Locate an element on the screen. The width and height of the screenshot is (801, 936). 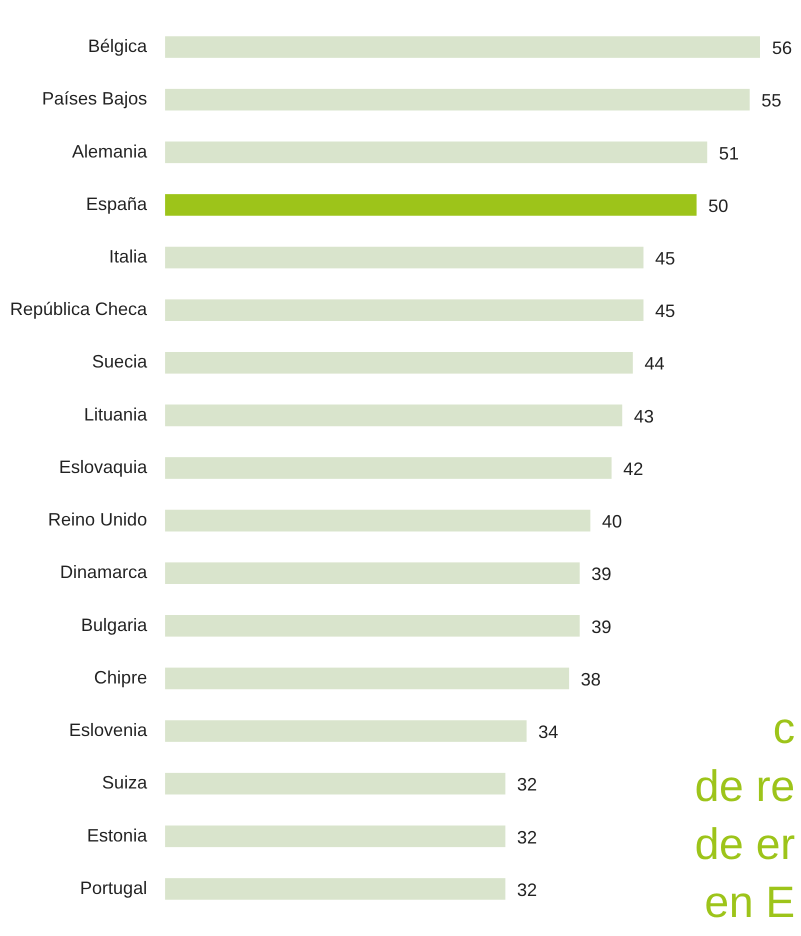
y-tick-label: Chipre is located at coordinates (121, 677).